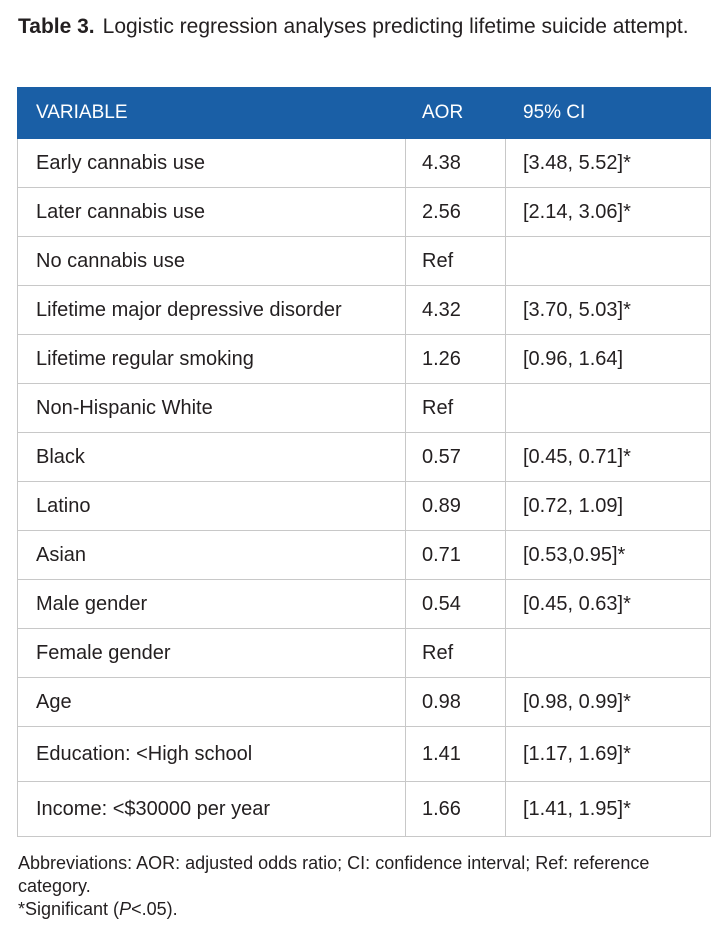  Describe the element at coordinates (608, 457) in the screenshot. I see `cell-ci: [0.45, 0.71]*` at that location.